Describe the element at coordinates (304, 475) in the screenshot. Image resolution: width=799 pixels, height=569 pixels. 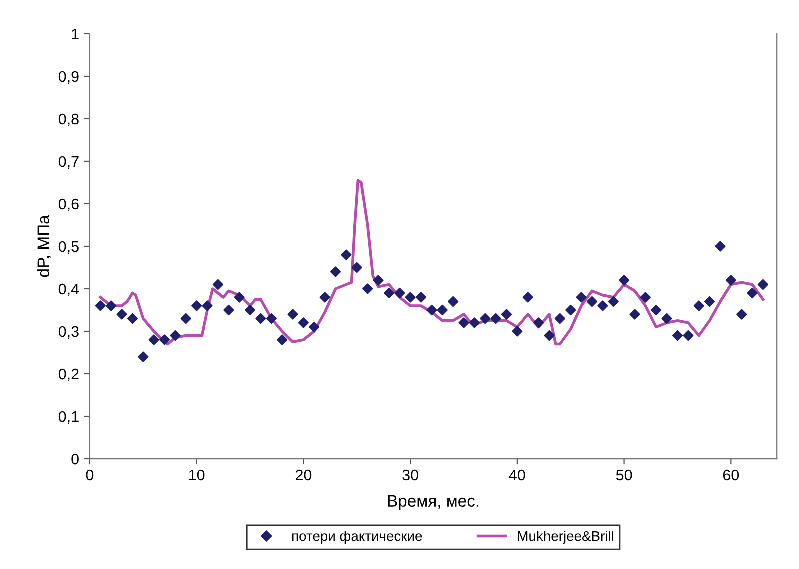
I see `x-tick-label: 20` at that location.